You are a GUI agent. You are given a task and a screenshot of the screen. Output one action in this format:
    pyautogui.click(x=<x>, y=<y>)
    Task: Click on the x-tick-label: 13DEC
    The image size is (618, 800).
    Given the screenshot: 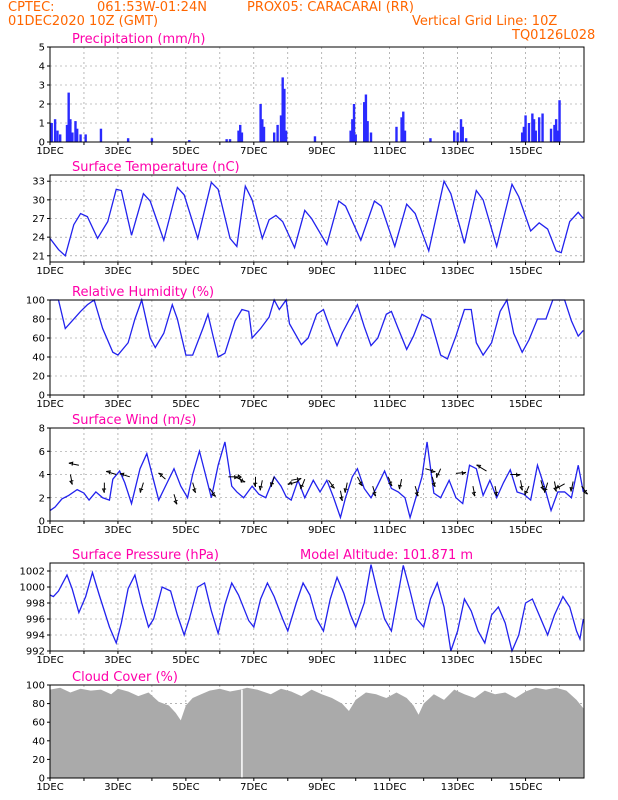 What is the action you would take?
    pyautogui.click(x=458, y=404)
    